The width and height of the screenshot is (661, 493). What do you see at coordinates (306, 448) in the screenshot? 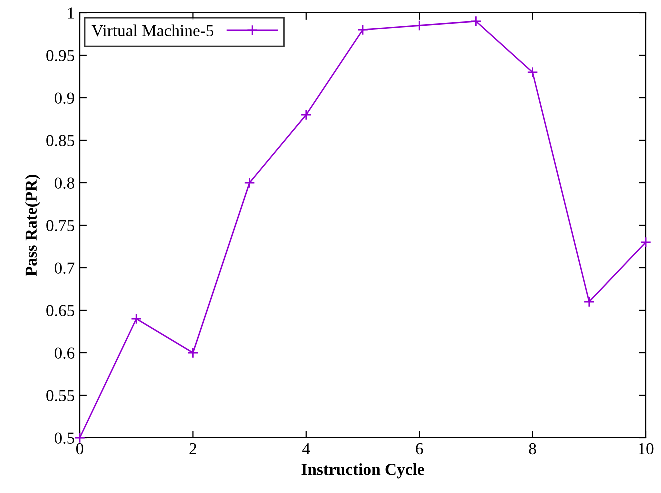
I see `x-tick-label: 4` at bounding box center [306, 448].